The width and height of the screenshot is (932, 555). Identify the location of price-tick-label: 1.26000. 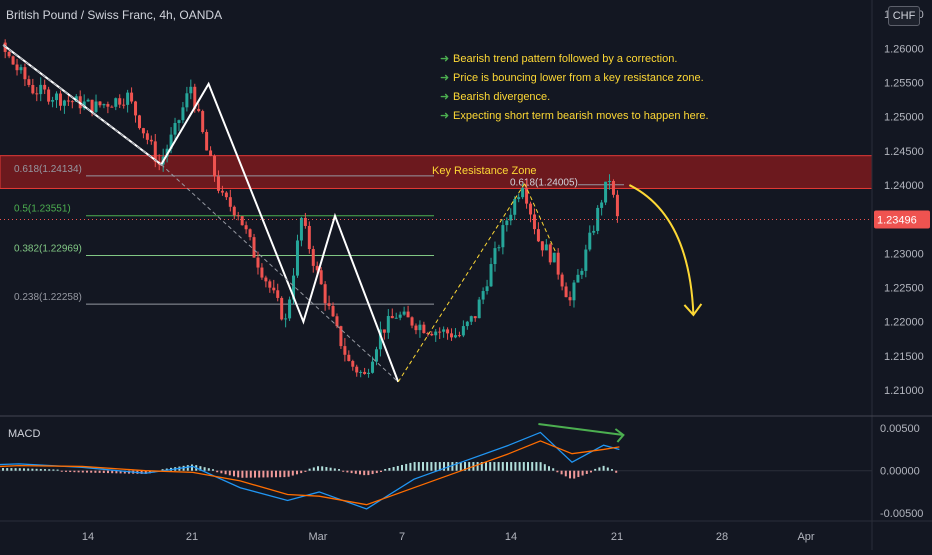
(904, 49).